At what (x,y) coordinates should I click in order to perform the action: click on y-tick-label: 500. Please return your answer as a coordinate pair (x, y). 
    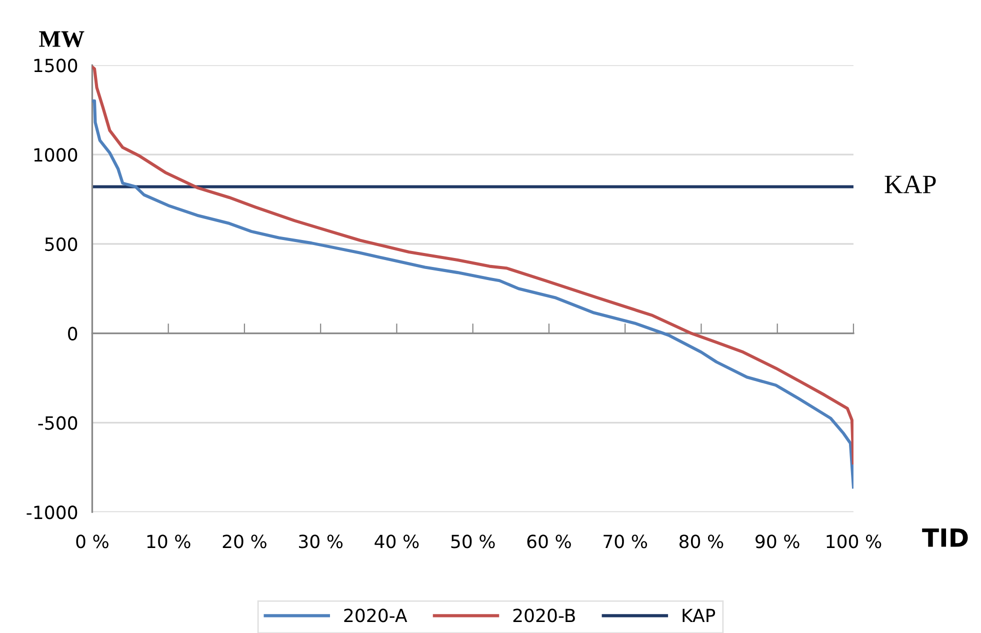
    Looking at the image, I should click on (61, 244).